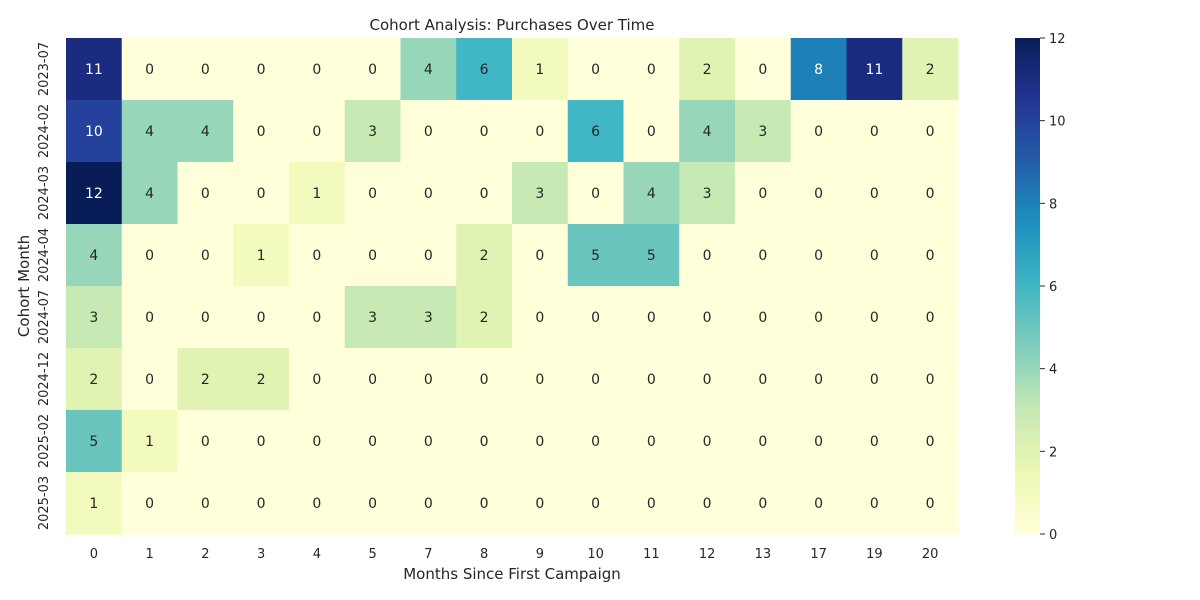 The height and width of the screenshot is (600, 1200). I want to click on colorbar-tick-label: 12, so click(1057, 39).